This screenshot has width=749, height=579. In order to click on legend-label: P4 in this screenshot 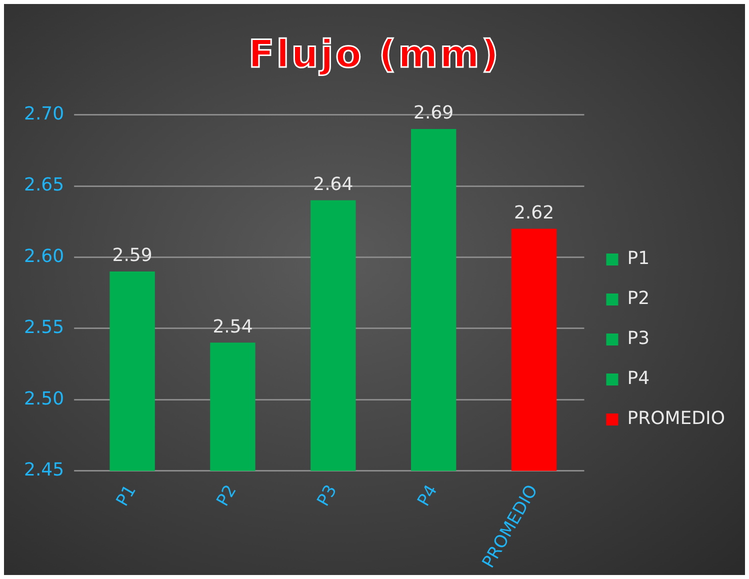, I will do `click(638, 379)`.